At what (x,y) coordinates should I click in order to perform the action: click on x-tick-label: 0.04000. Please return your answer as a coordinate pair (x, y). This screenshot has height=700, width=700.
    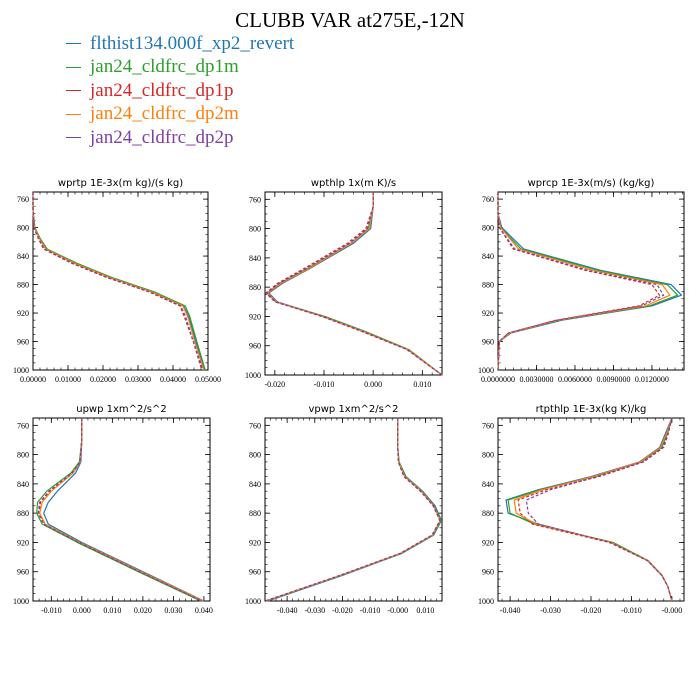
    Looking at the image, I should click on (173, 379).